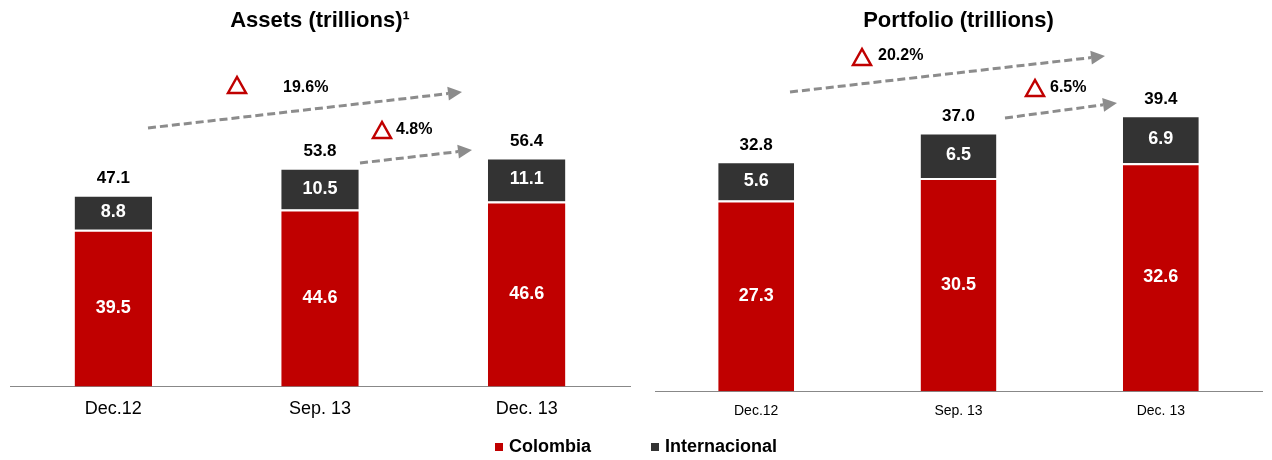  Describe the element at coordinates (113, 307) in the screenshot. I see `data-label: 39.5` at that location.